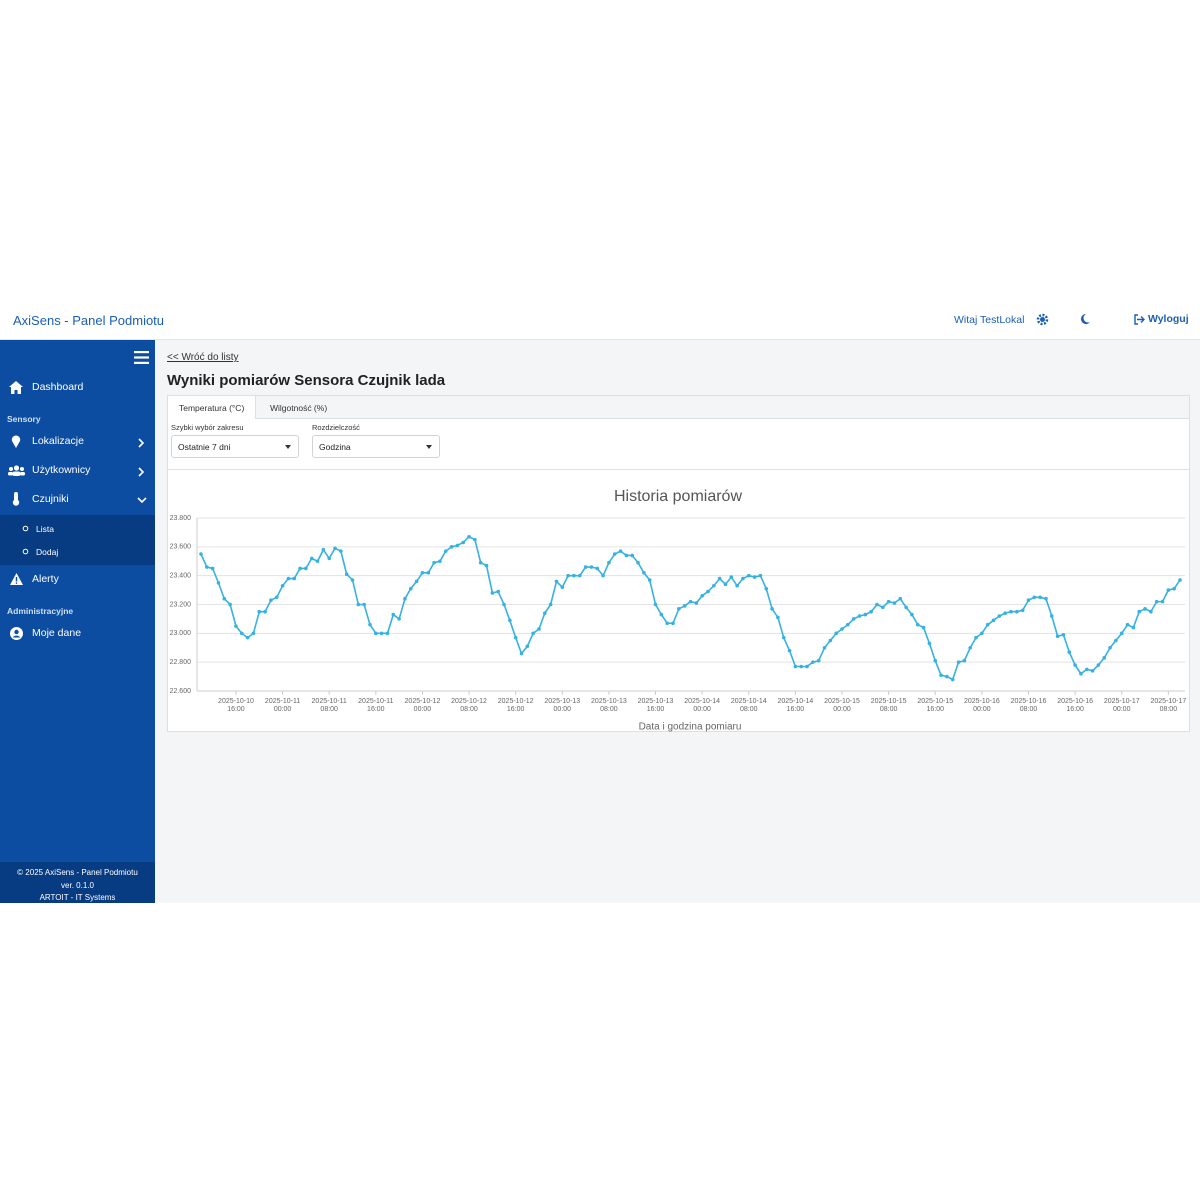  Describe the element at coordinates (25, 528) in the screenshot. I see `bullet` at that location.